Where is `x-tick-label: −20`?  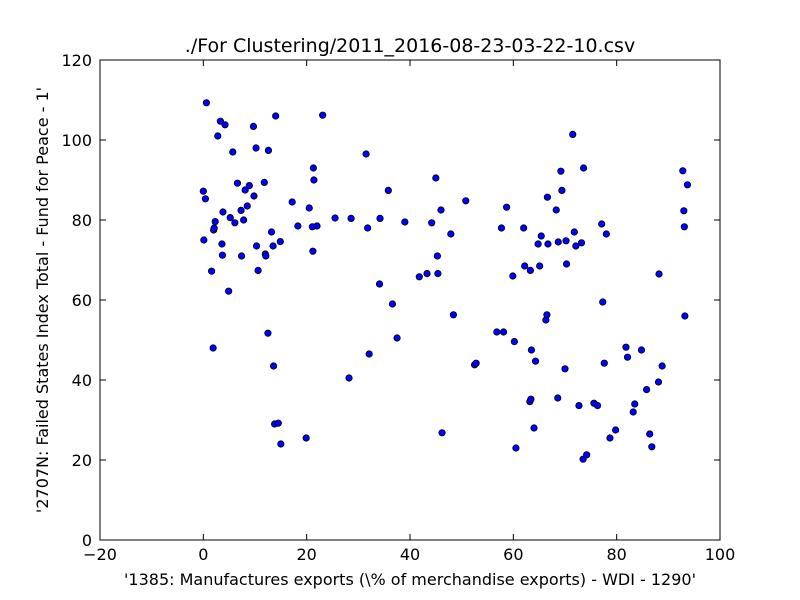 x-tick-label: −20 is located at coordinates (100, 554).